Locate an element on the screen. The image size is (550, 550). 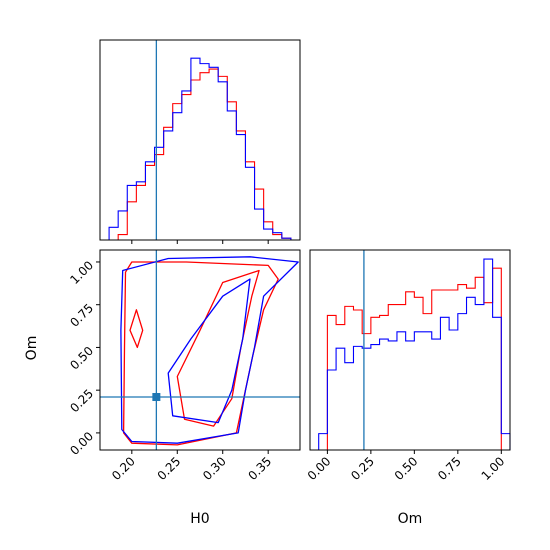
y-axis-label-om: Om is located at coordinates (32, 348).